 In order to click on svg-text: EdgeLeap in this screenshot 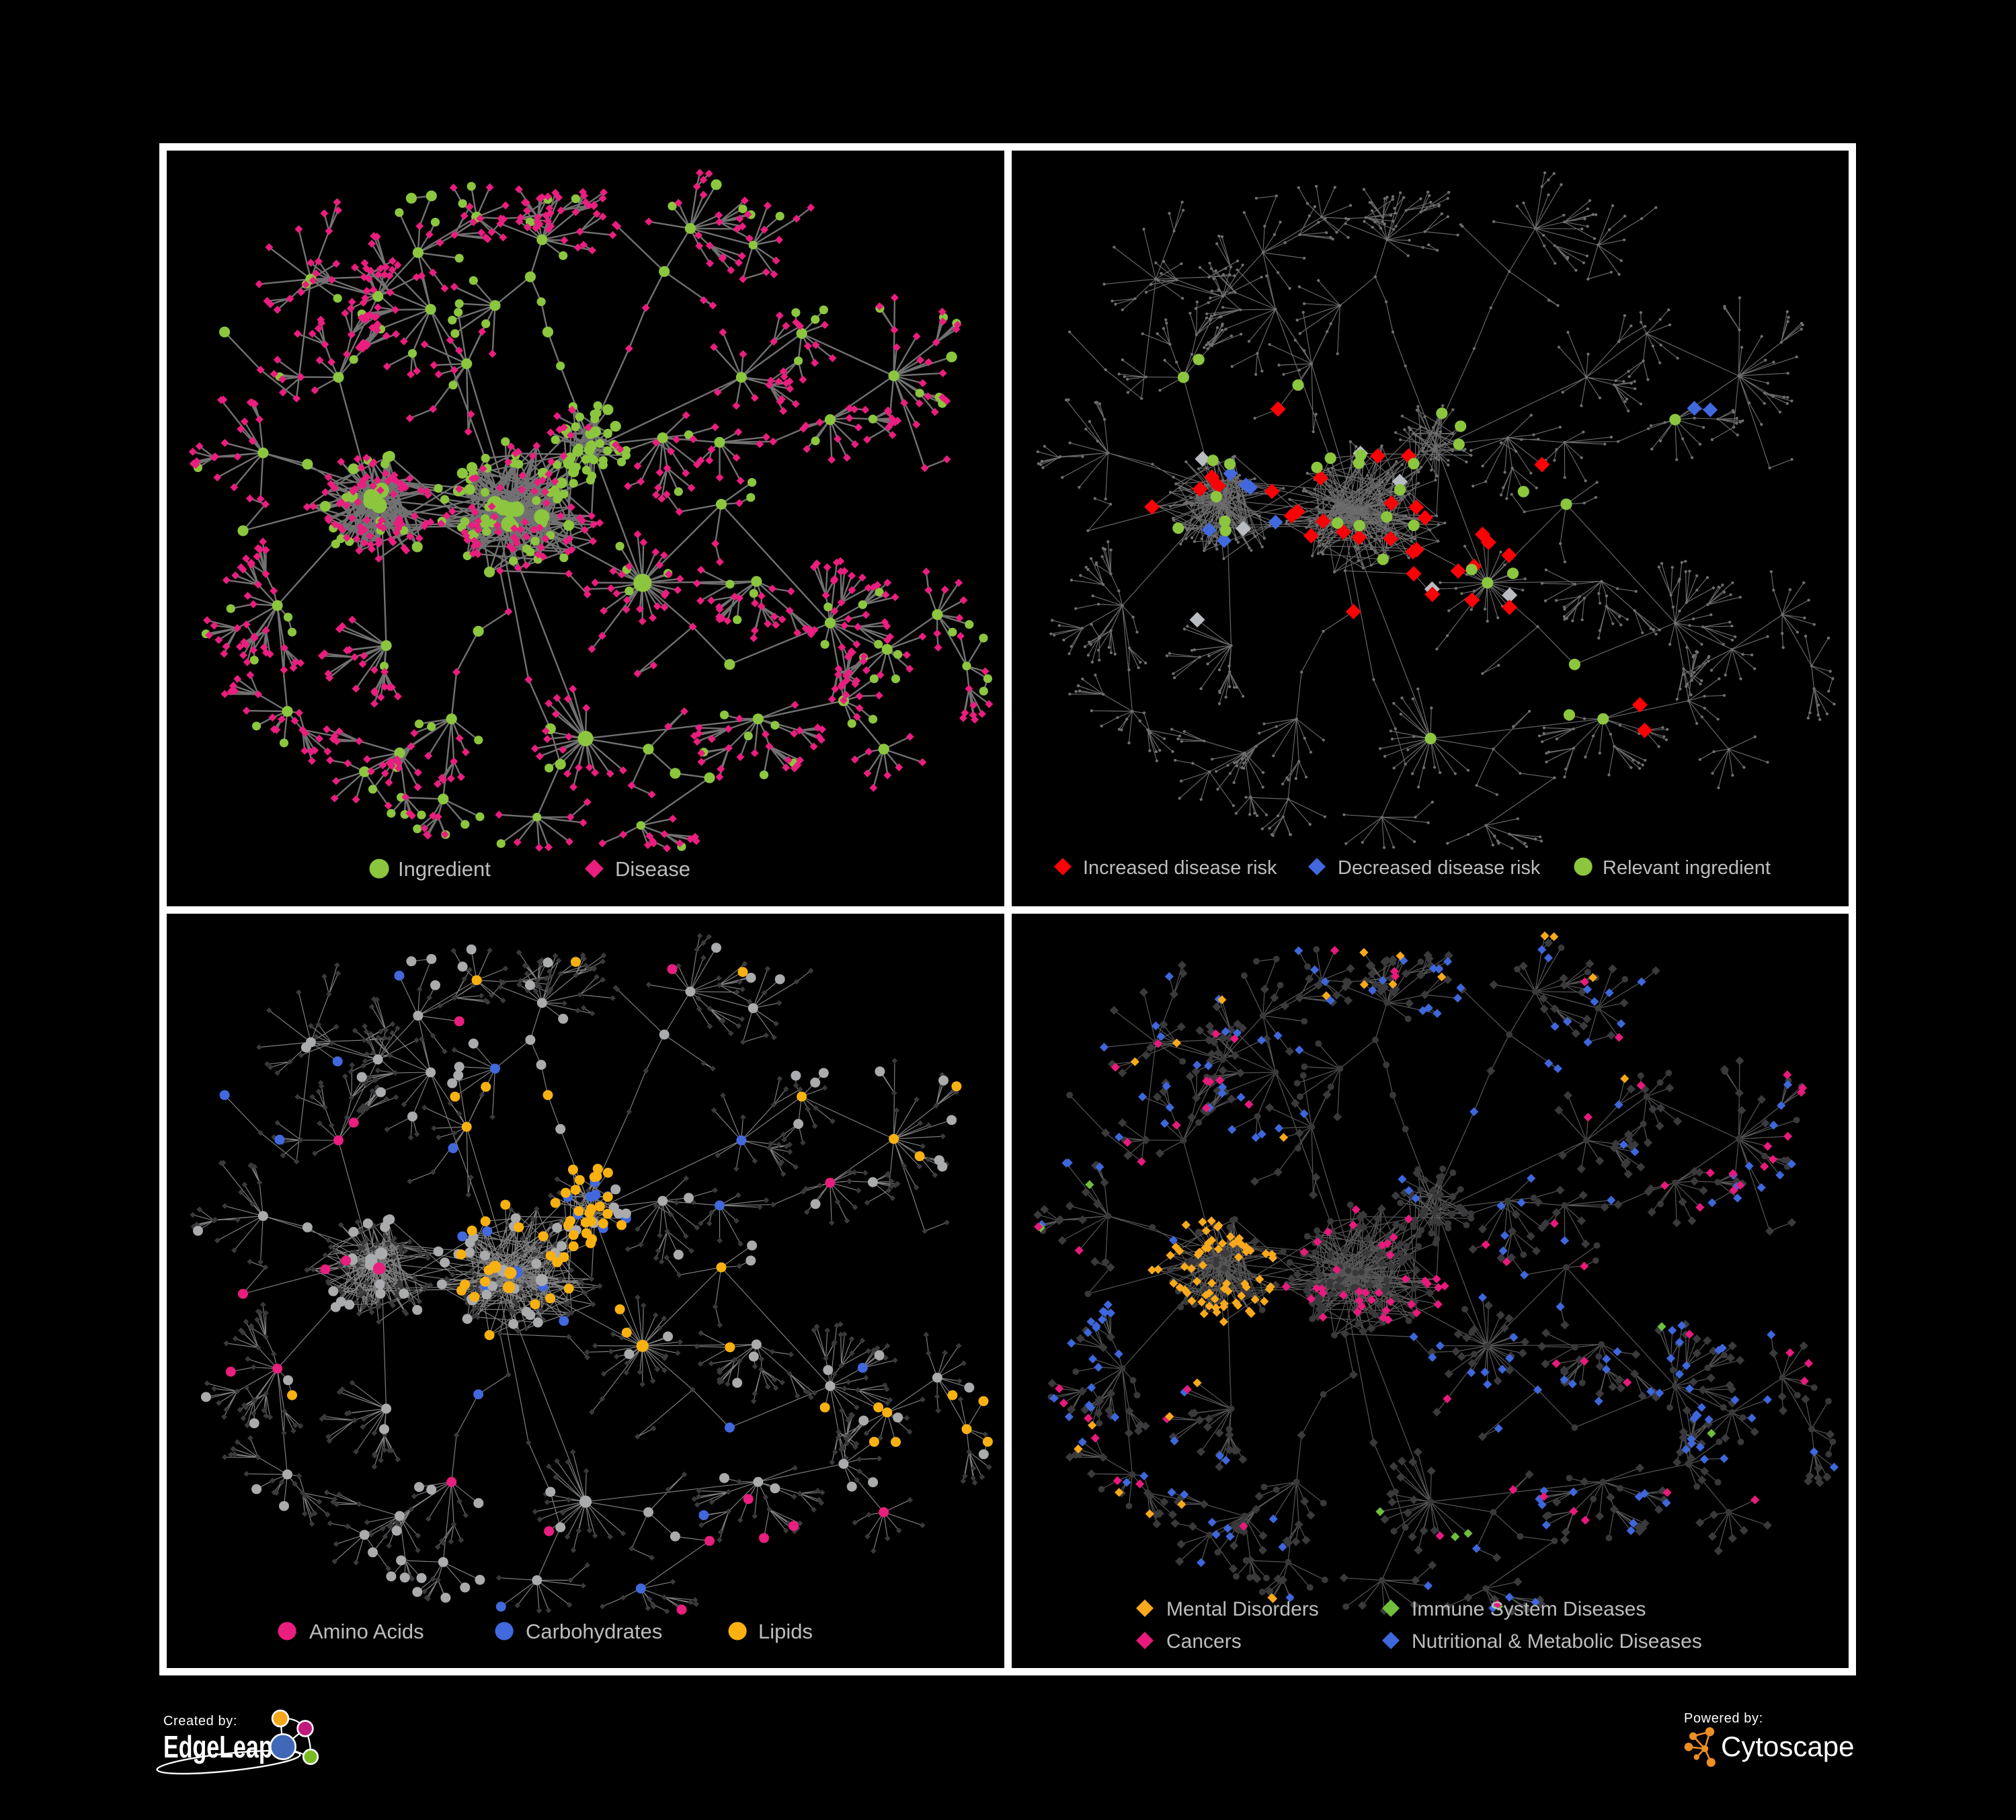, I will do `click(218, 1746)`.